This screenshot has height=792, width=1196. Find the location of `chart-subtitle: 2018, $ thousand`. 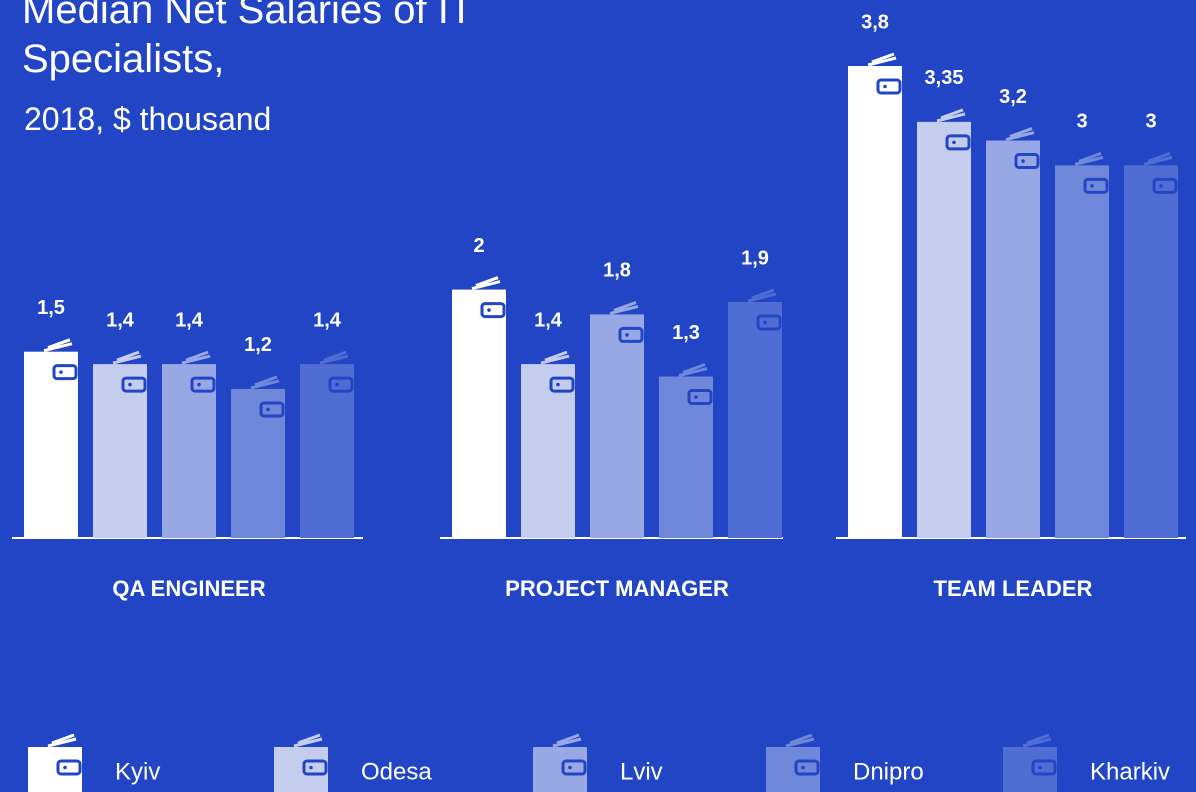

chart-subtitle: 2018, $ thousand is located at coordinates (148, 119).